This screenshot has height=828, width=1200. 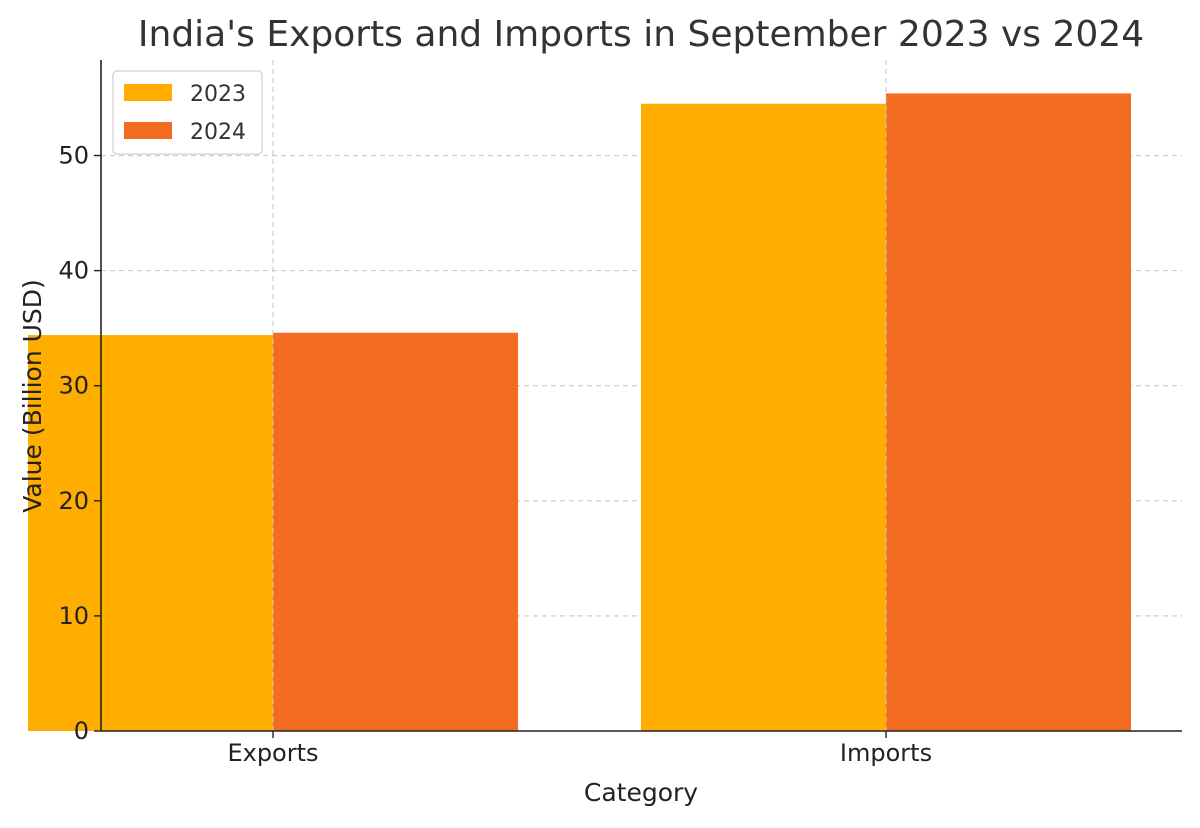 I want to click on y-tick-label: 20, so click(x=73, y=501).